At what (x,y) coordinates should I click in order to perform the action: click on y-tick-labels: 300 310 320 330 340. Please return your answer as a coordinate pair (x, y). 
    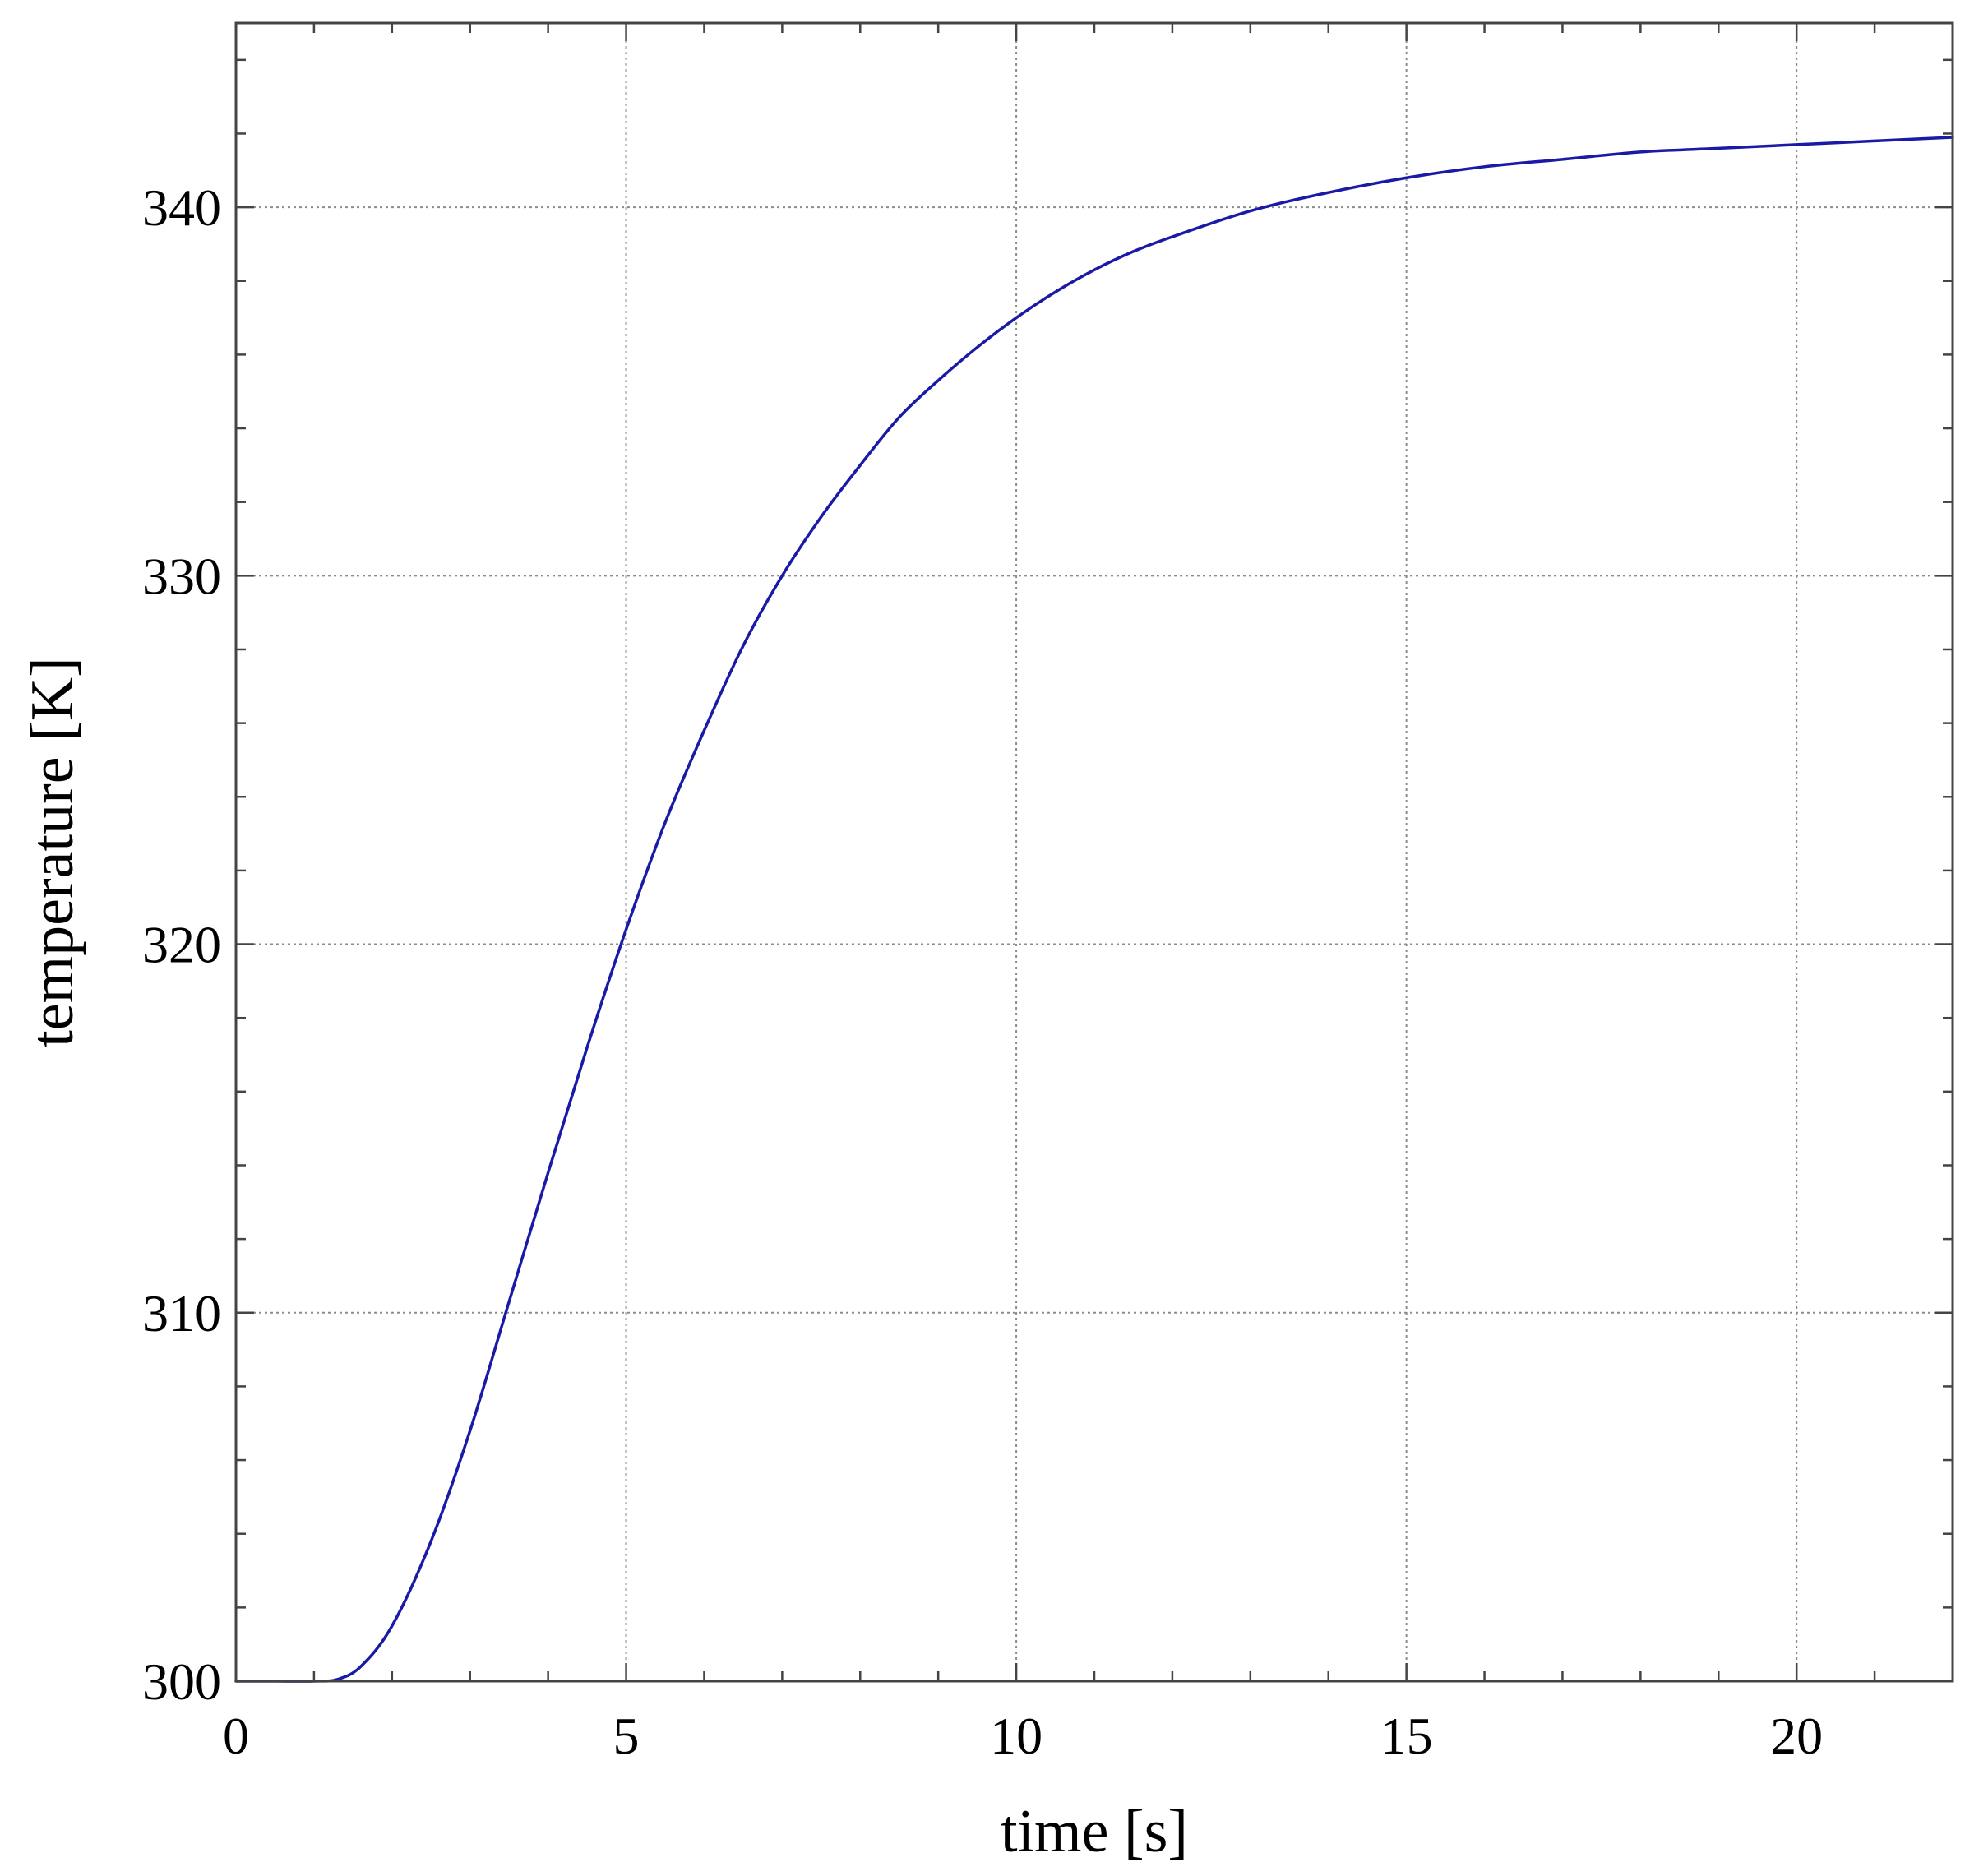
    Looking at the image, I should click on (182, 945).